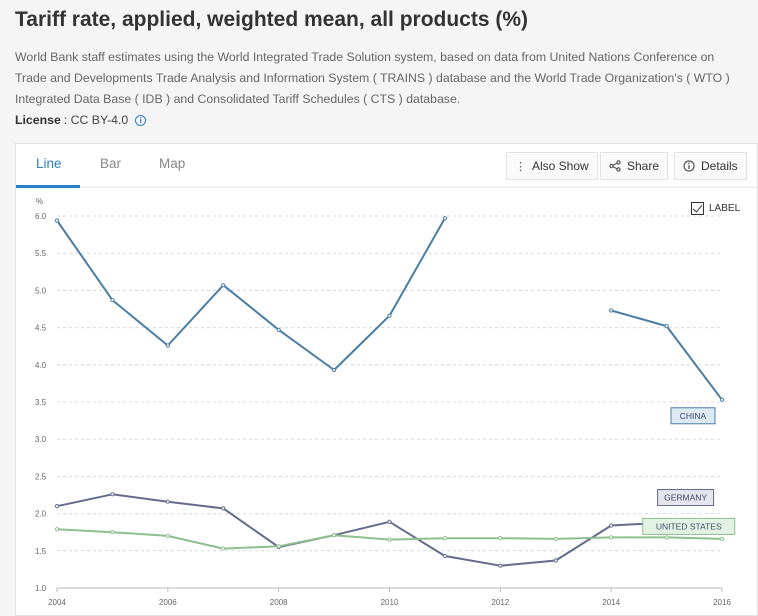 The image size is (758, 616). I want to click on tab-bar: Bar, so click(111, 163).